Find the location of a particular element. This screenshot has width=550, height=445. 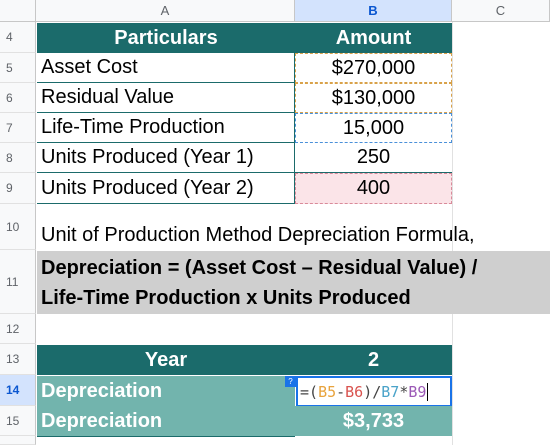

particulars-header: Particulars is located at coordinates (166, 38).